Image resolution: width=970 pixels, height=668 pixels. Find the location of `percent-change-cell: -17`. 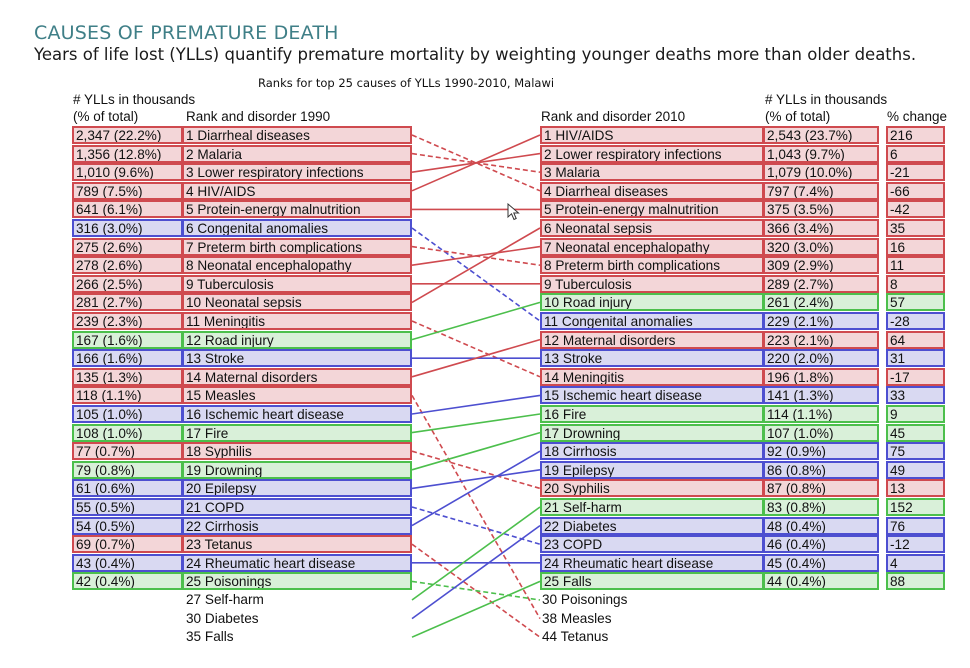

percent-change-cell: -17 is located at coordinates (915, 376).